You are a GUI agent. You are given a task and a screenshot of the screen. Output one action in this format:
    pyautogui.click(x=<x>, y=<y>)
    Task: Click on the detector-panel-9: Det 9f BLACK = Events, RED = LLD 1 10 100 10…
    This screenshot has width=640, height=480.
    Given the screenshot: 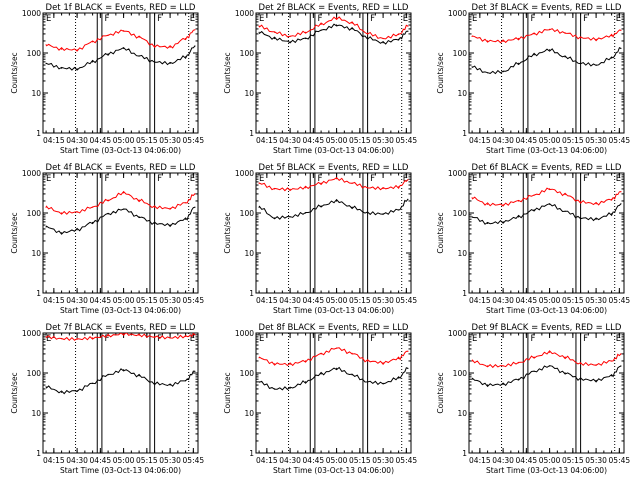 What is the action you would take?
    pyautogui.click(x=533, y=399)
    